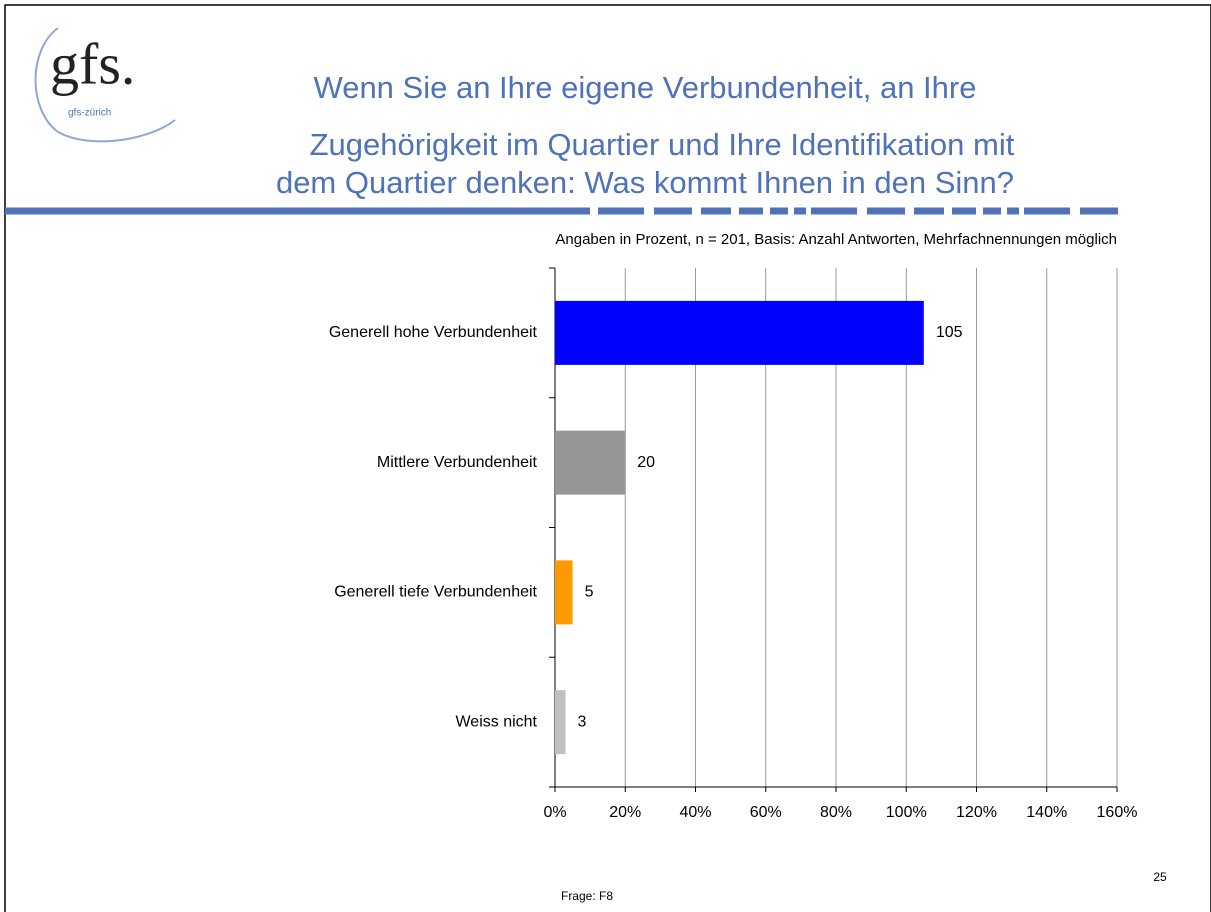 Image resolution: width=1211 pixels, height=912 pixels. I want to click on logo-mark: gfs., so click(92, 63).